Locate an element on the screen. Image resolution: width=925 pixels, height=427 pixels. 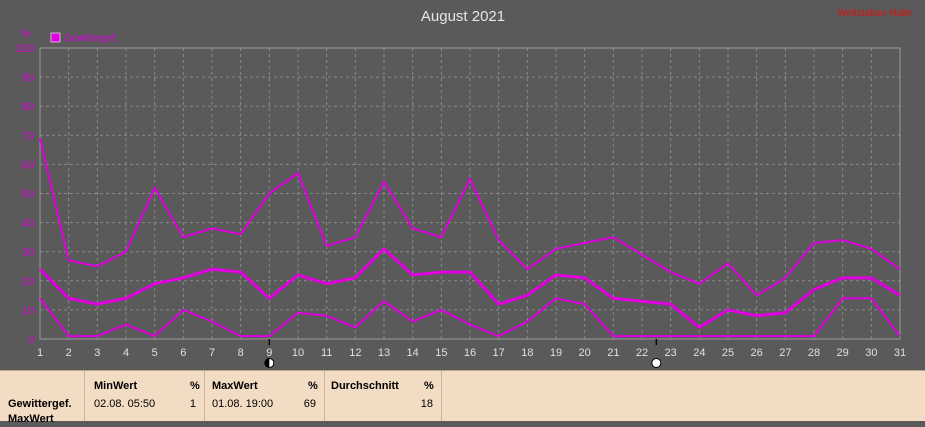
x-tick-label: 18 is located at coordinates (527, 353).